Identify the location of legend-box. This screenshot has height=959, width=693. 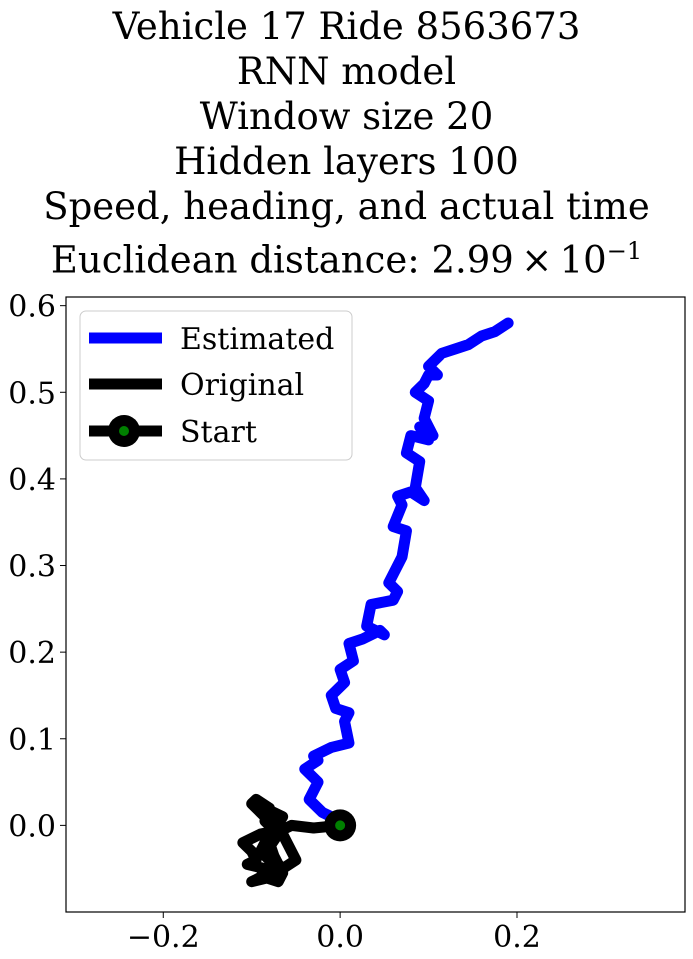
(216, 385).